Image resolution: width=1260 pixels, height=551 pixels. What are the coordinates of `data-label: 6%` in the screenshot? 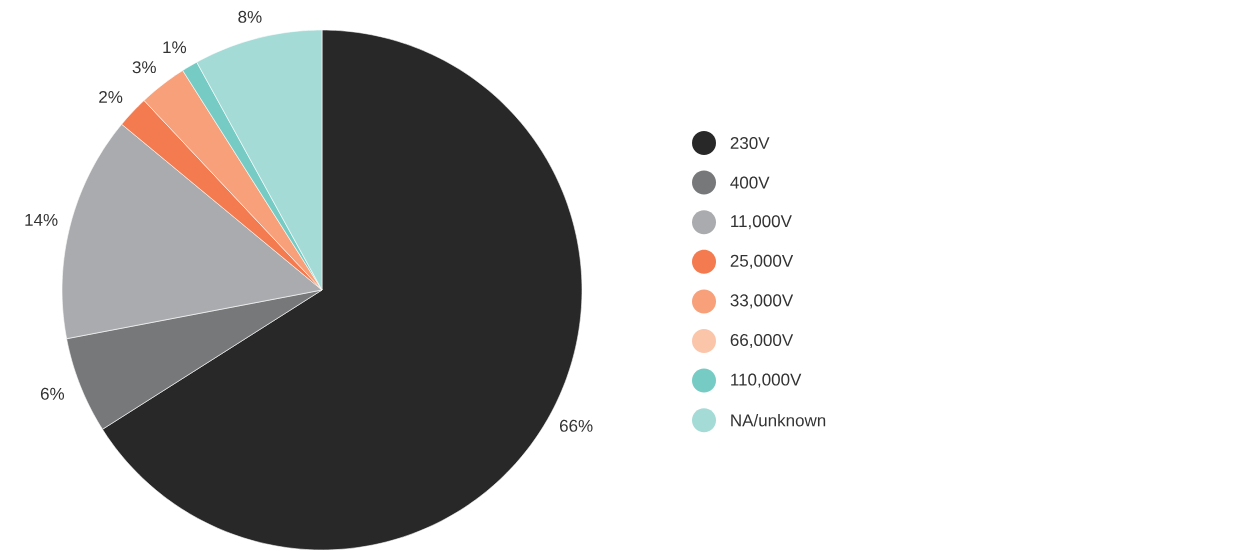 It's located at (52, 393).